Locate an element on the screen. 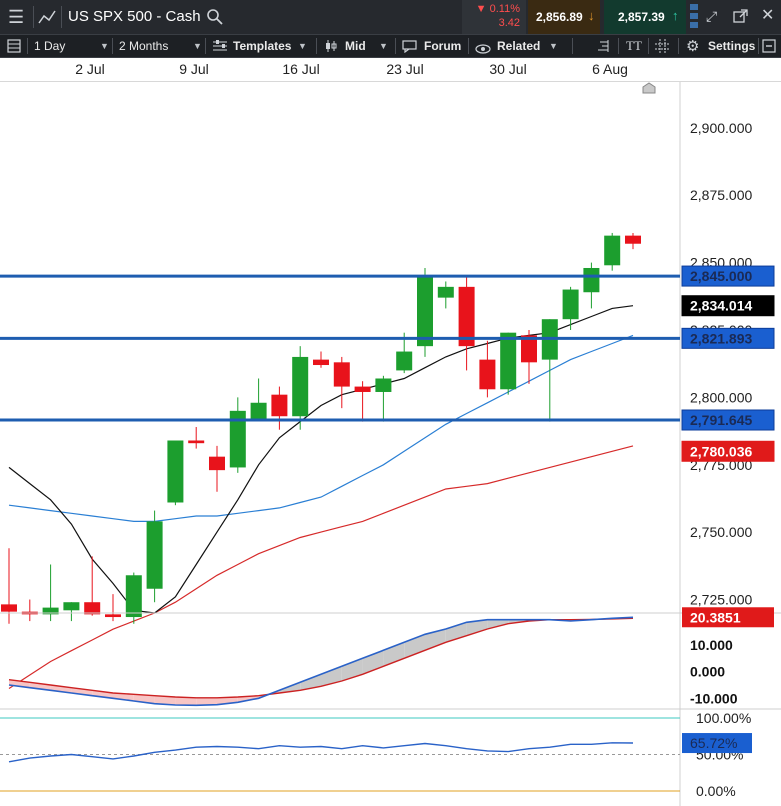 The height and width of the screenshot is (806, 781). grid-menu-icon is located at coordinates (14, 48).